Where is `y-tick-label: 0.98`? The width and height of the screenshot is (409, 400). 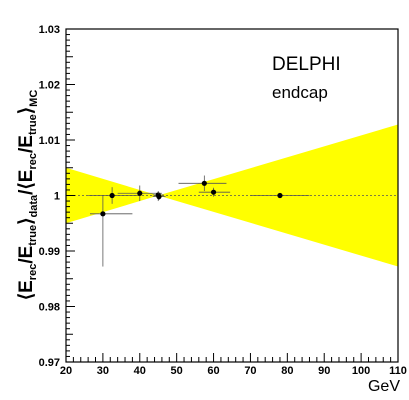 y-tick-label: 0.98 is located at coordinates (49, 308).